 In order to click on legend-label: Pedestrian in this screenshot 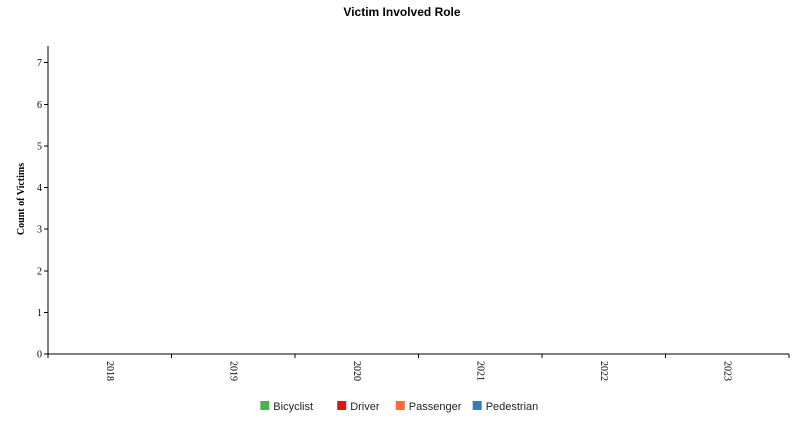, I will do `click(512, 407)`.